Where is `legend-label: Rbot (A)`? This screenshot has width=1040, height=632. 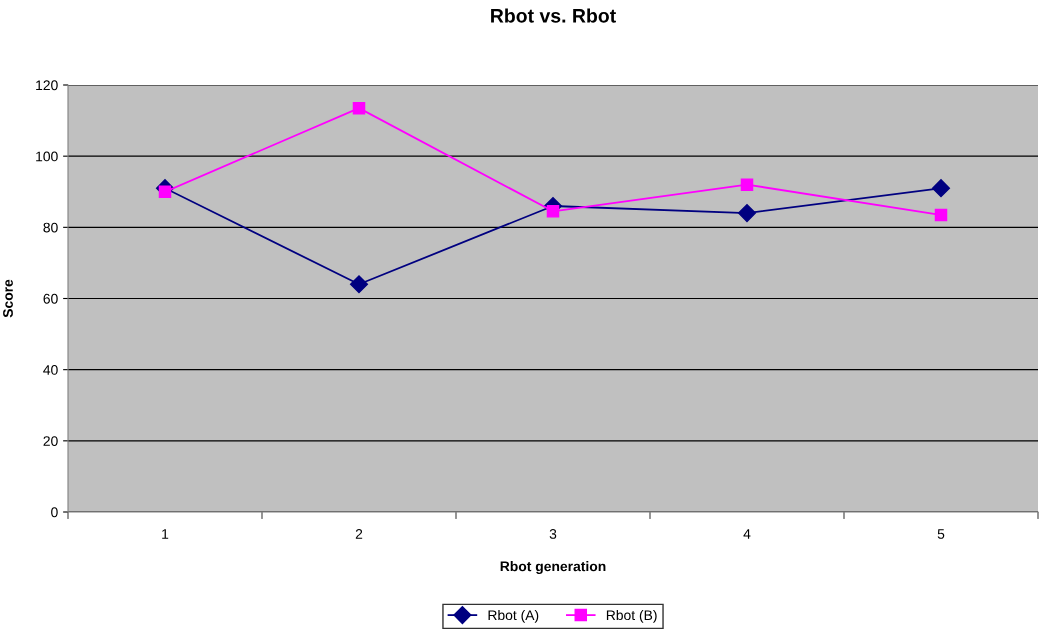 legend-label: Rbot (A) is located at coordinates (513, 616).